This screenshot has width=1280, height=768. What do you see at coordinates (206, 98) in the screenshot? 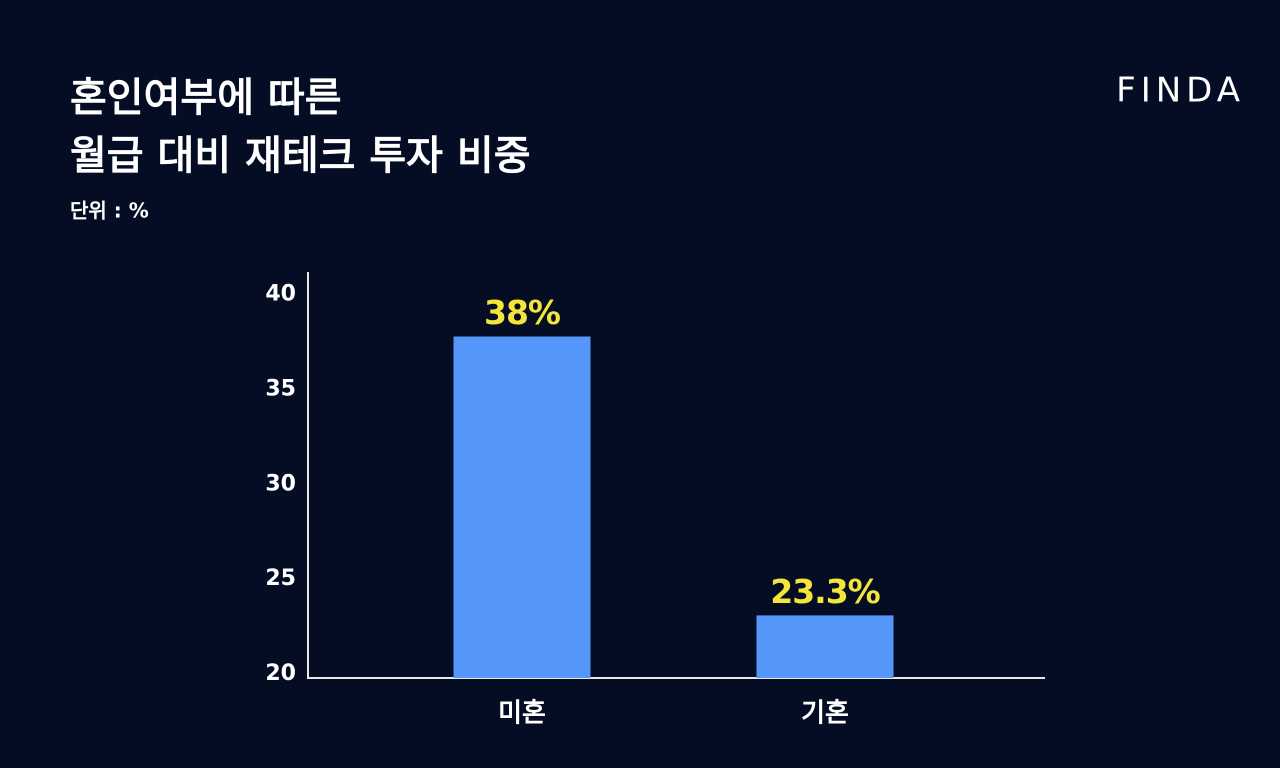
I see `chart-title: 혼인여부에 따른` at bounding box center [206, 98].